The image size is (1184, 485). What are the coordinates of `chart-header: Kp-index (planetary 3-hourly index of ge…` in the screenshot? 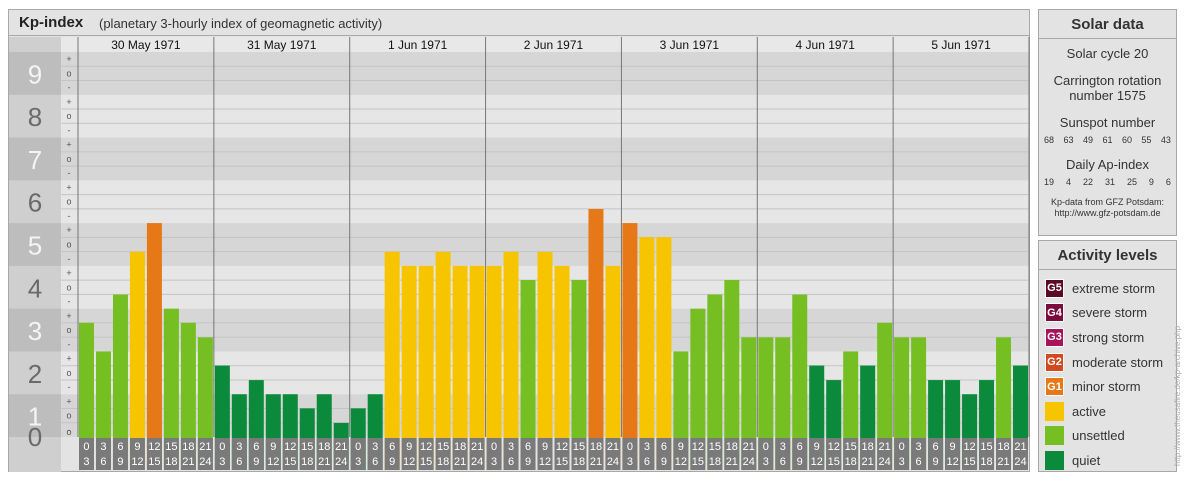 It's located at (519, 23).